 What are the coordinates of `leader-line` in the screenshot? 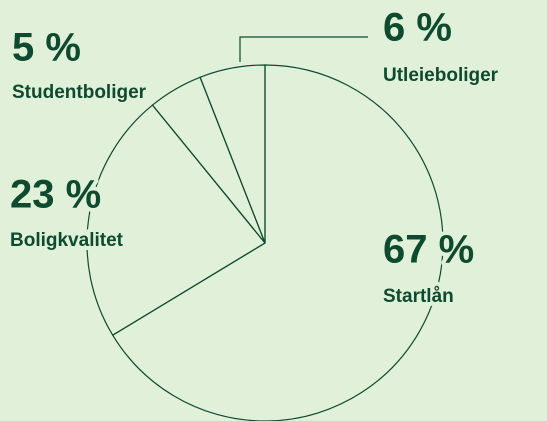 It's located at (303, 49).